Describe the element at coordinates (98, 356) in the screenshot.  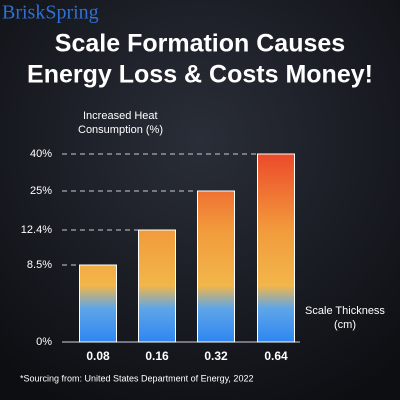
I see `x-tick-label: 0.08` at that location.